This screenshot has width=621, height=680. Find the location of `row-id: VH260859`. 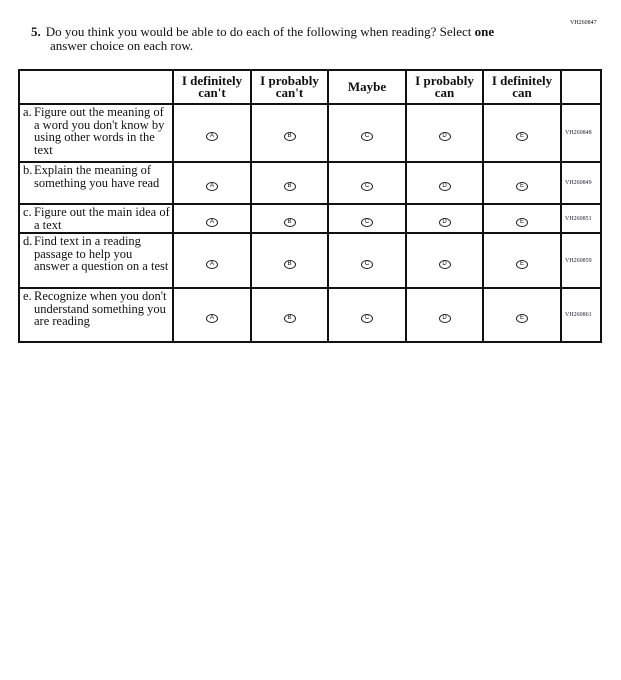

row-id: VH260859 is located at coordinates (581, 260).